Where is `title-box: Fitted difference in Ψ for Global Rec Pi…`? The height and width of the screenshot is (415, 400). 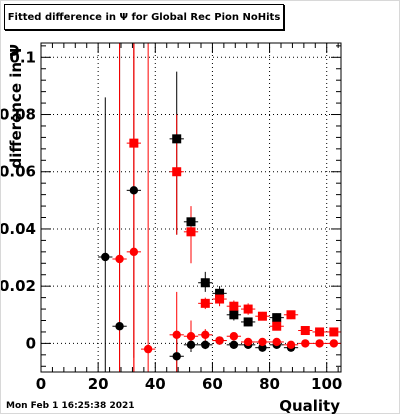
title-box: Fitted difference in Ψ for Global Rec Pi… is located at coordinates (144, 17).